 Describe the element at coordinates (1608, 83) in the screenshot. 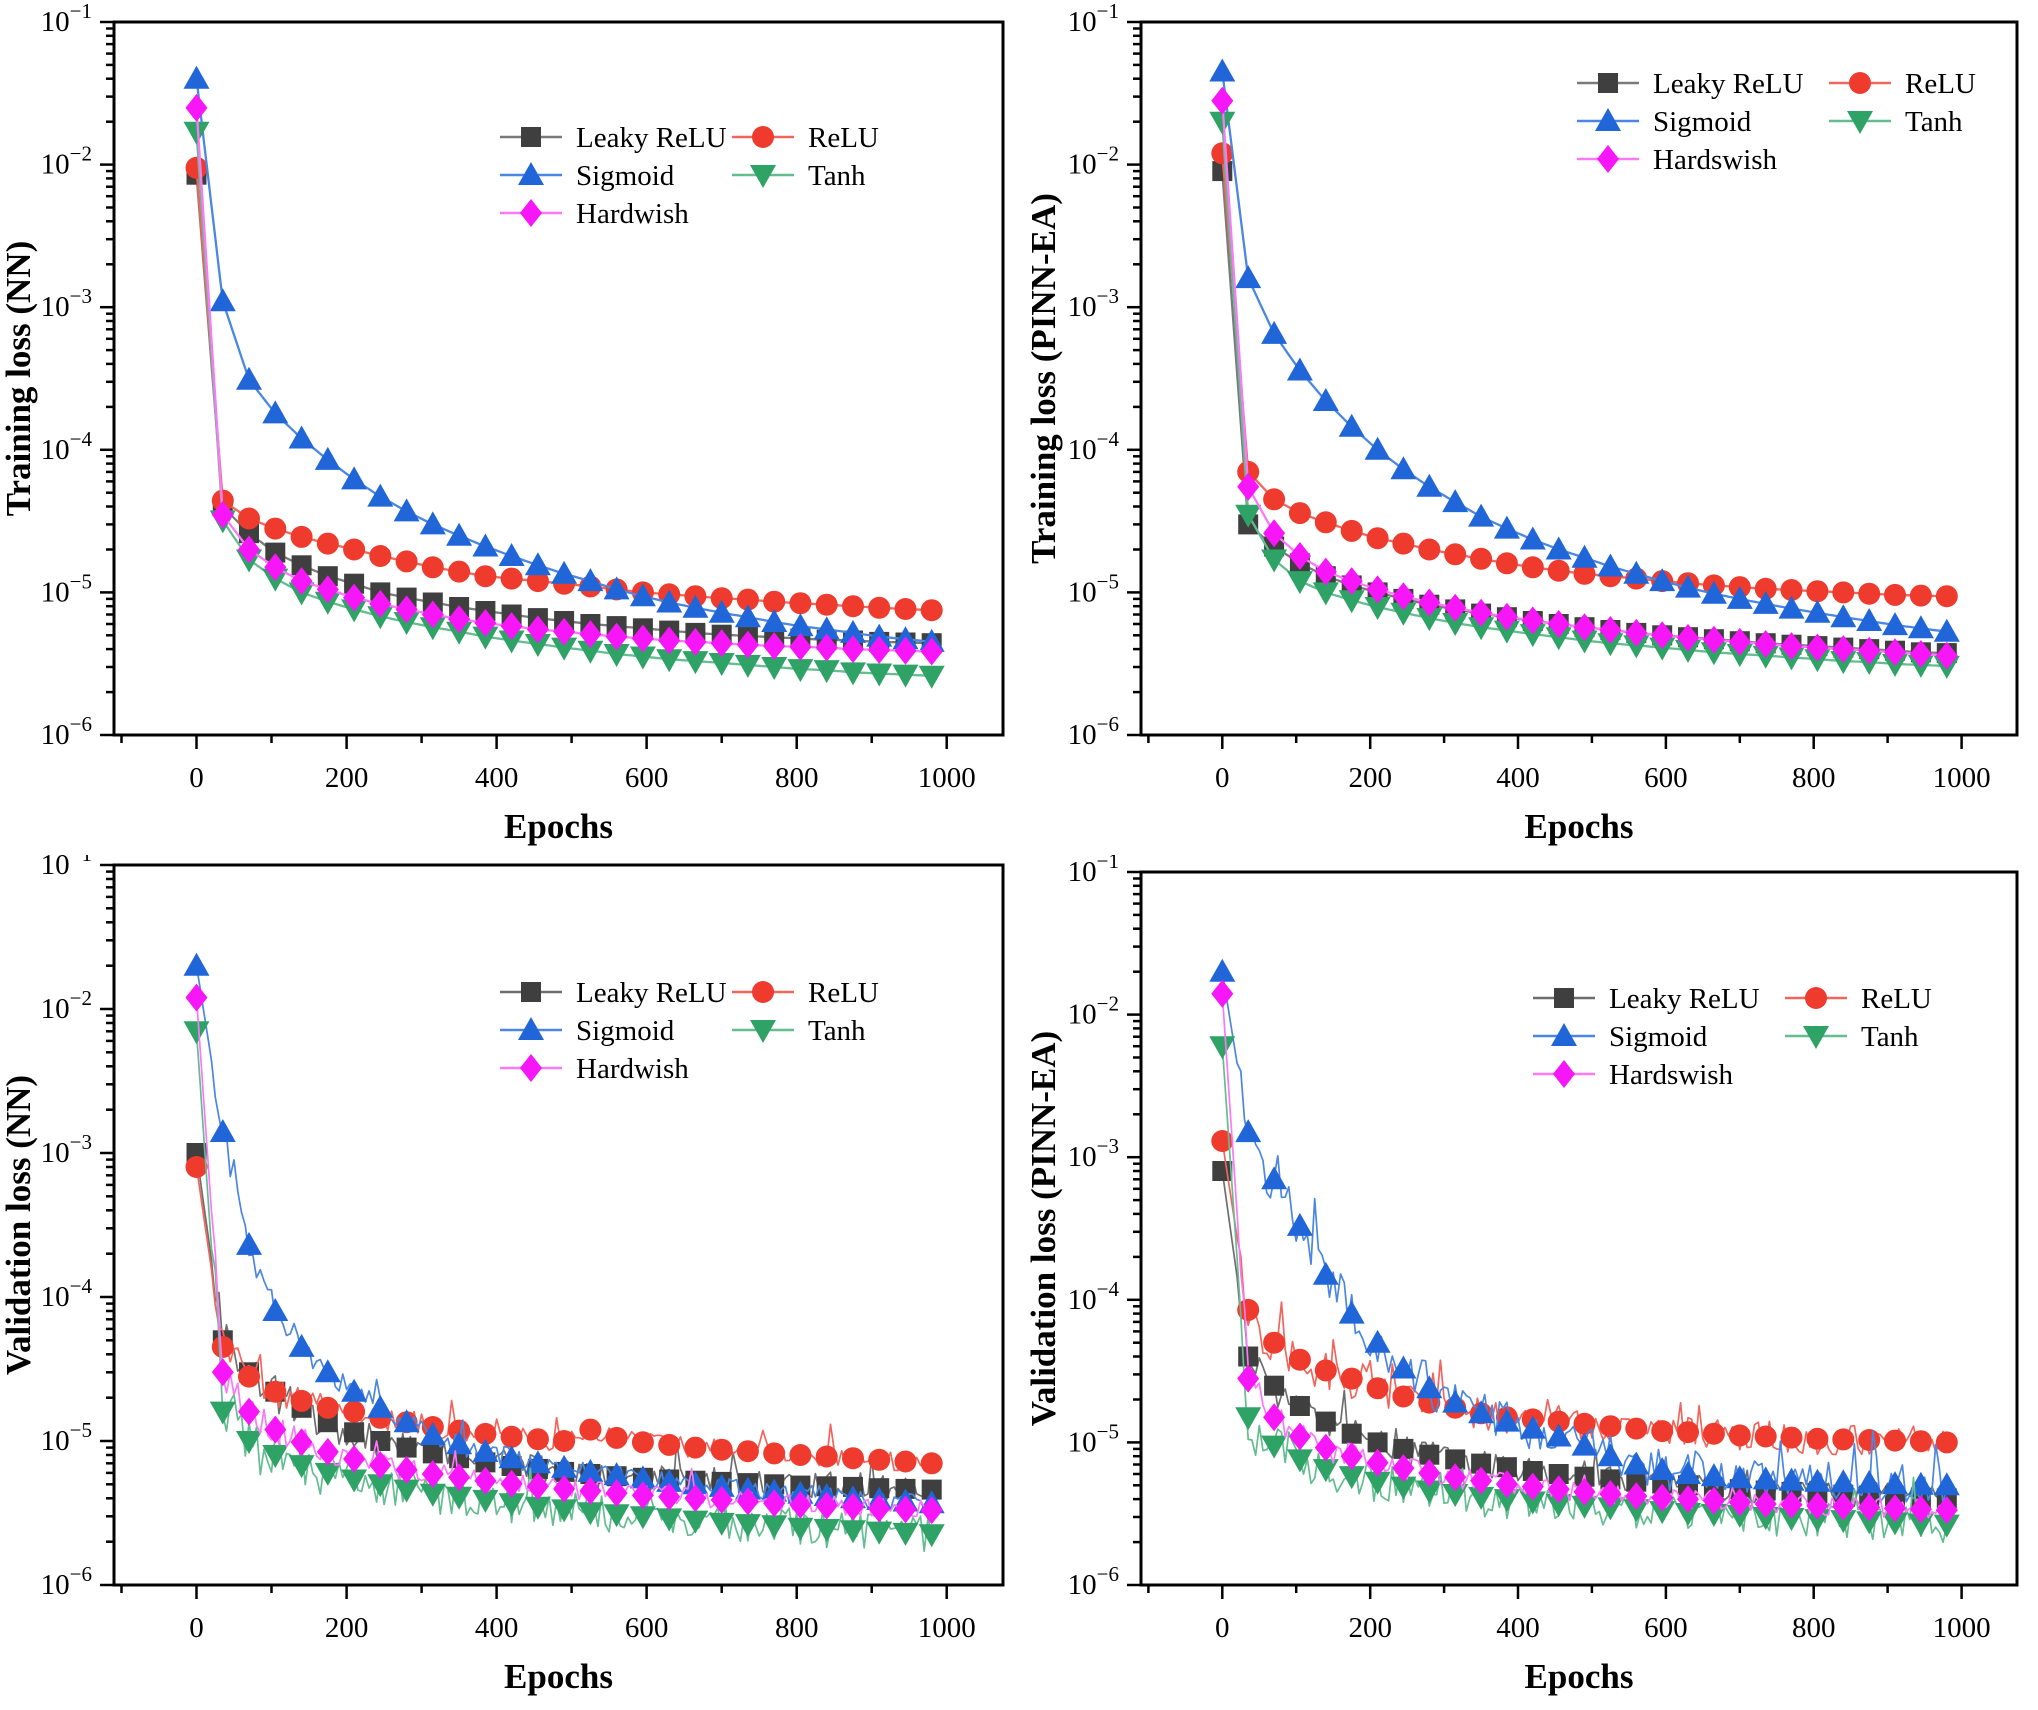

I see `legend-marker-leaky_relu` at that location.